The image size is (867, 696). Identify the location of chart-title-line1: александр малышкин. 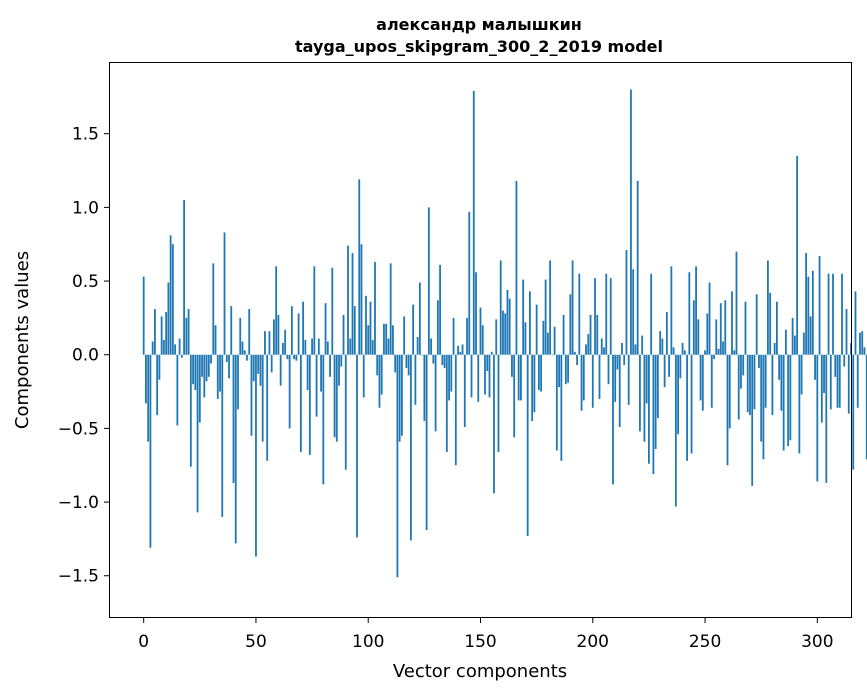
(479, 24).